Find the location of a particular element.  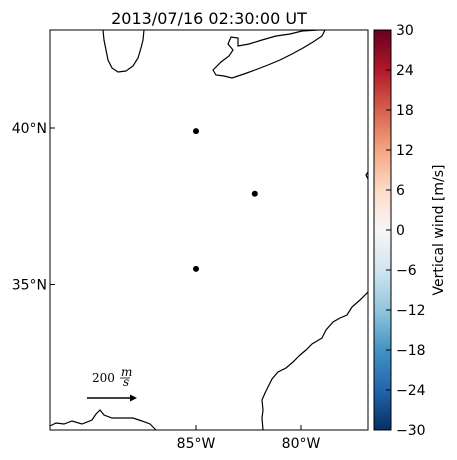

lat-axis: 40°N 35°N is located at coordinates (33, 207).